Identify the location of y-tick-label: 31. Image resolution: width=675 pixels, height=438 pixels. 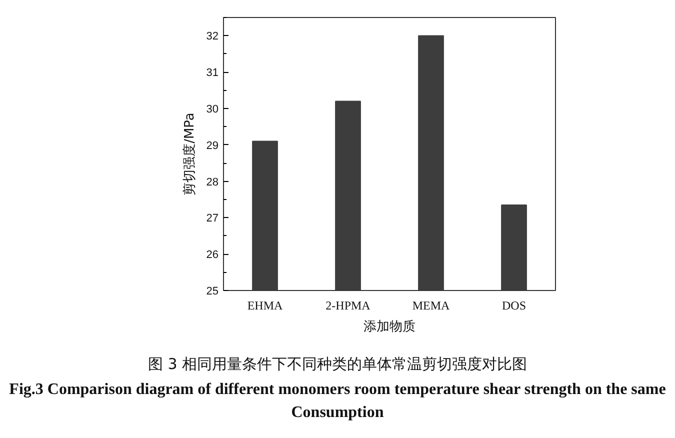
(212, 73).